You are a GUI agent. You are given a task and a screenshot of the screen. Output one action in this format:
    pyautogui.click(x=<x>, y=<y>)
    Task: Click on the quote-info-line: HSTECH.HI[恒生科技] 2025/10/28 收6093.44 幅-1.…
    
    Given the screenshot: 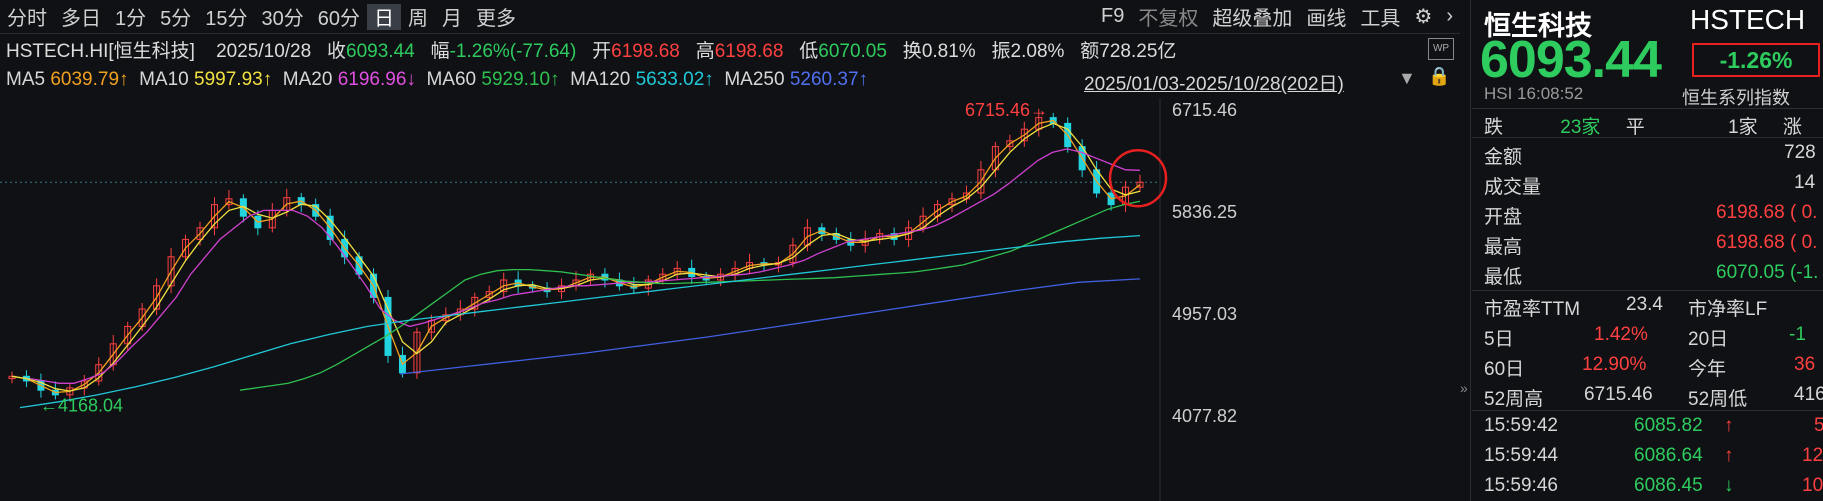 What is the action you would take?
    pyautogui.click(x=591, y=49)
    